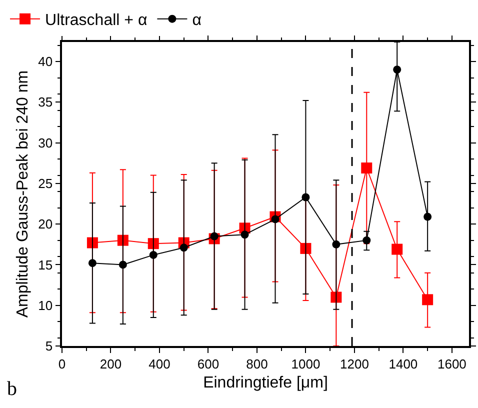 The image size is (478, 408). Describe the element at coordinates (45, 305) in the screenshot. I see `y-tick-label: 10` at that location.